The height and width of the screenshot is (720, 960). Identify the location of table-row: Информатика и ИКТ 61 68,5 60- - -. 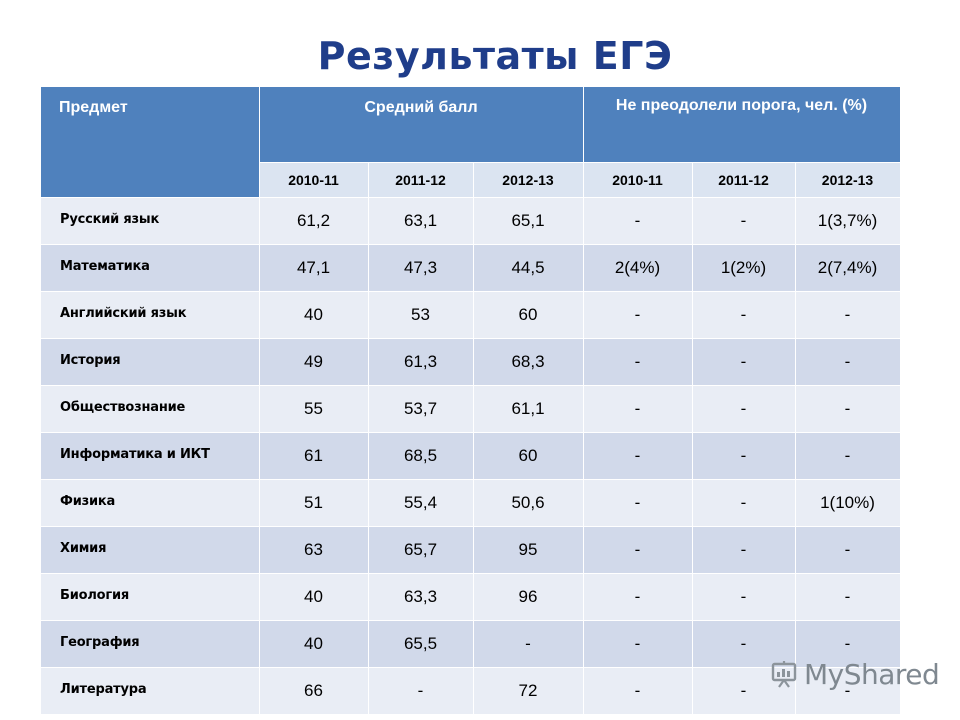
(471, 456).